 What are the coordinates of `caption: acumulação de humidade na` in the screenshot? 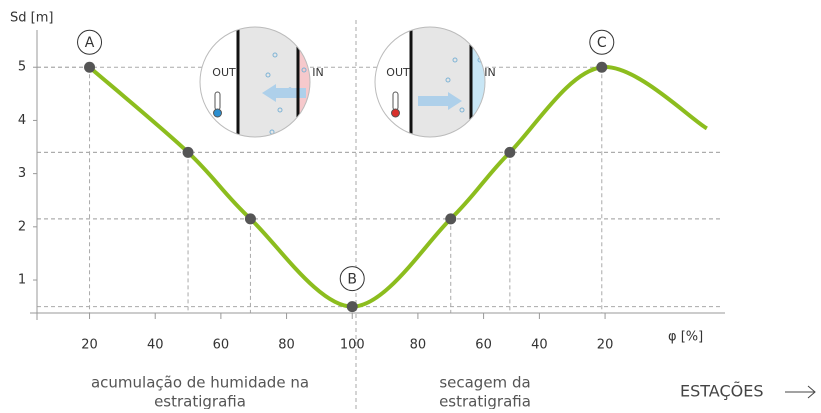 It's located at (200, 383).